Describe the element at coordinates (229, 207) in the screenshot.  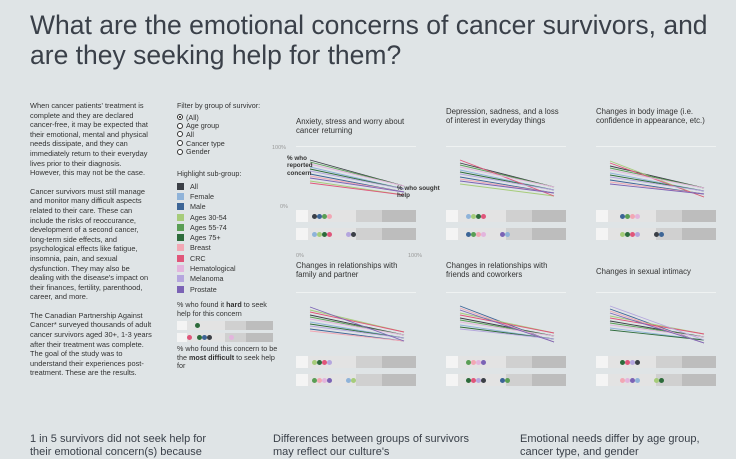
I see `subgroup-item: Male` at that location.